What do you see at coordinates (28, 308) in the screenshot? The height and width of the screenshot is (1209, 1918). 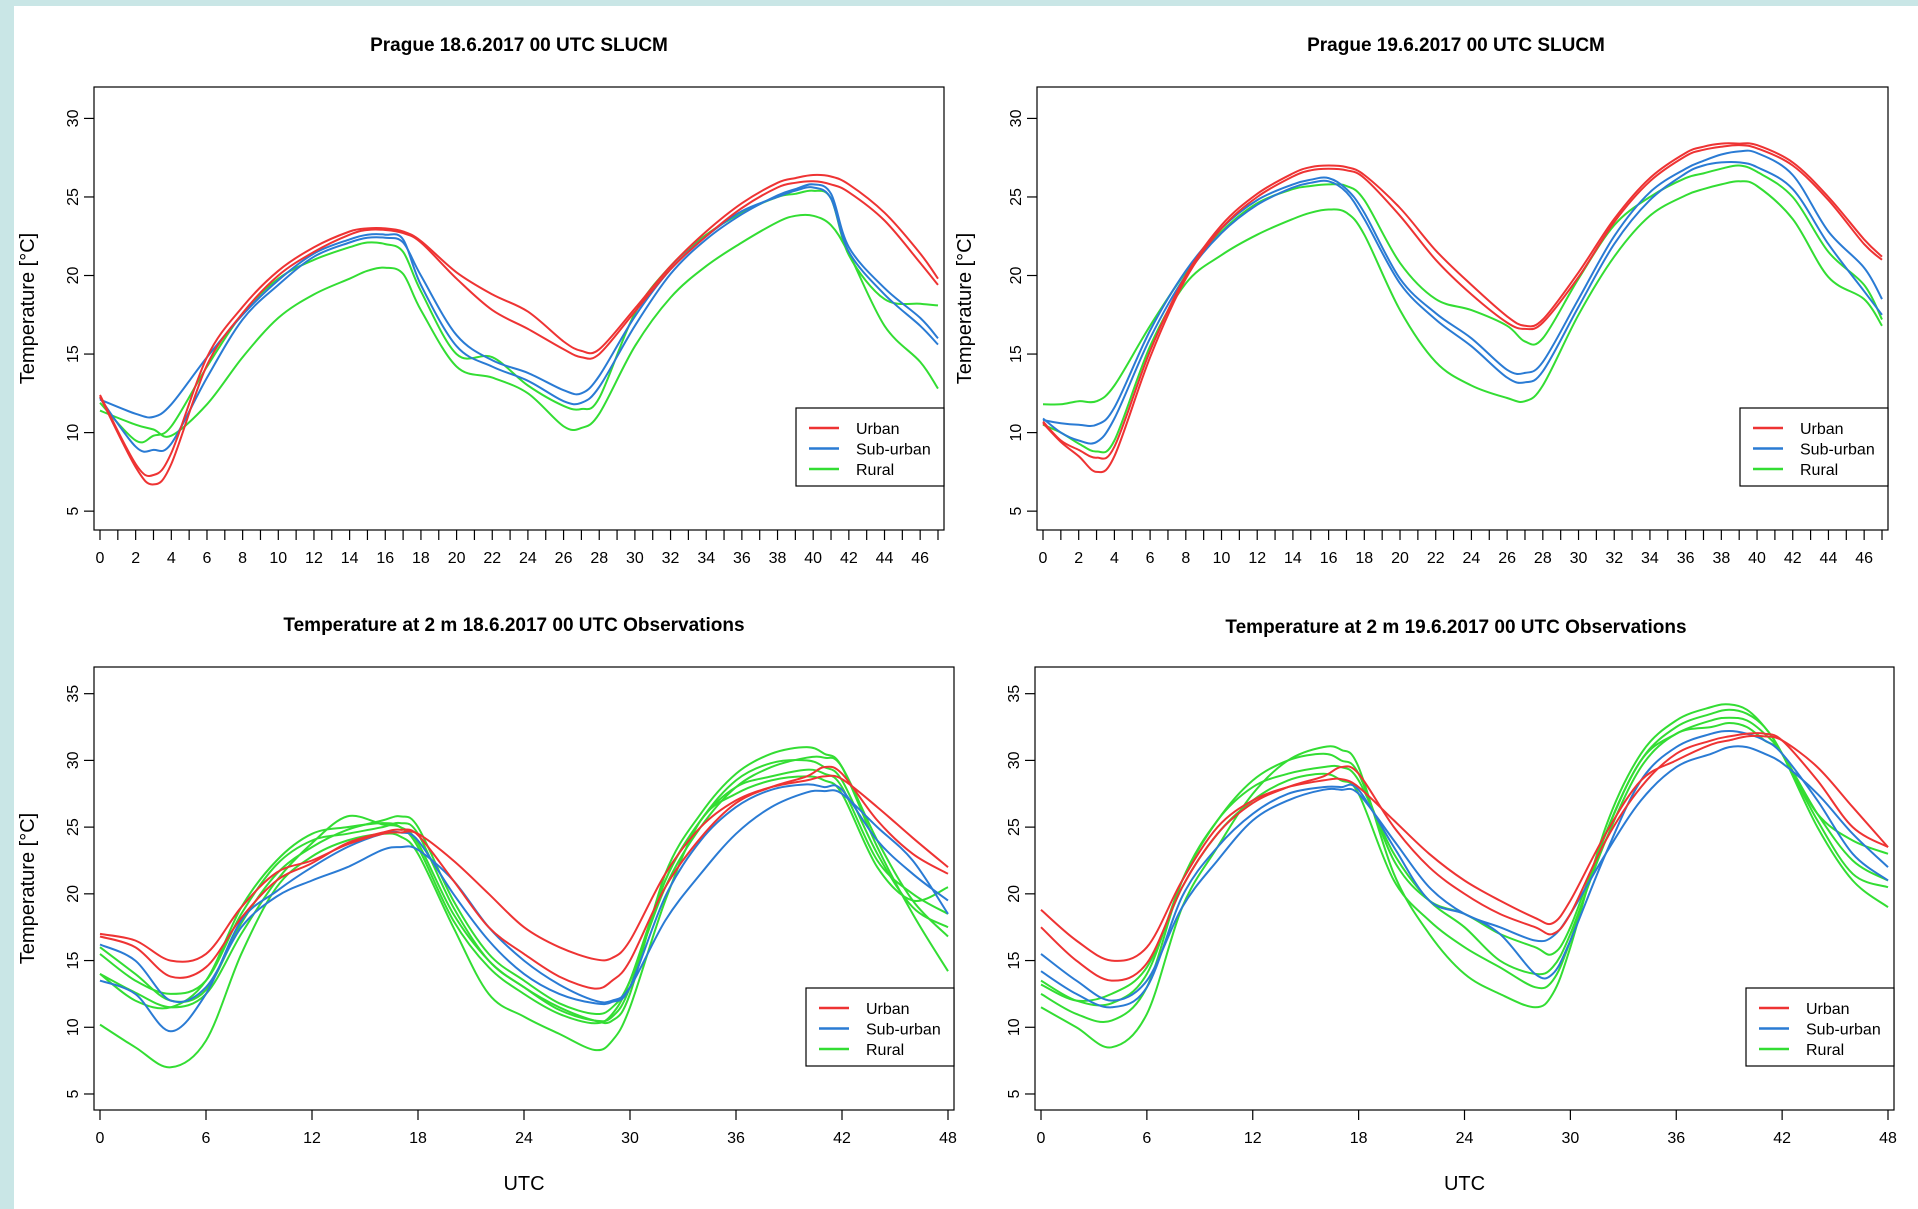 I see `y-axis-label: Temperature [°C]` at bounding box center [28, 308].